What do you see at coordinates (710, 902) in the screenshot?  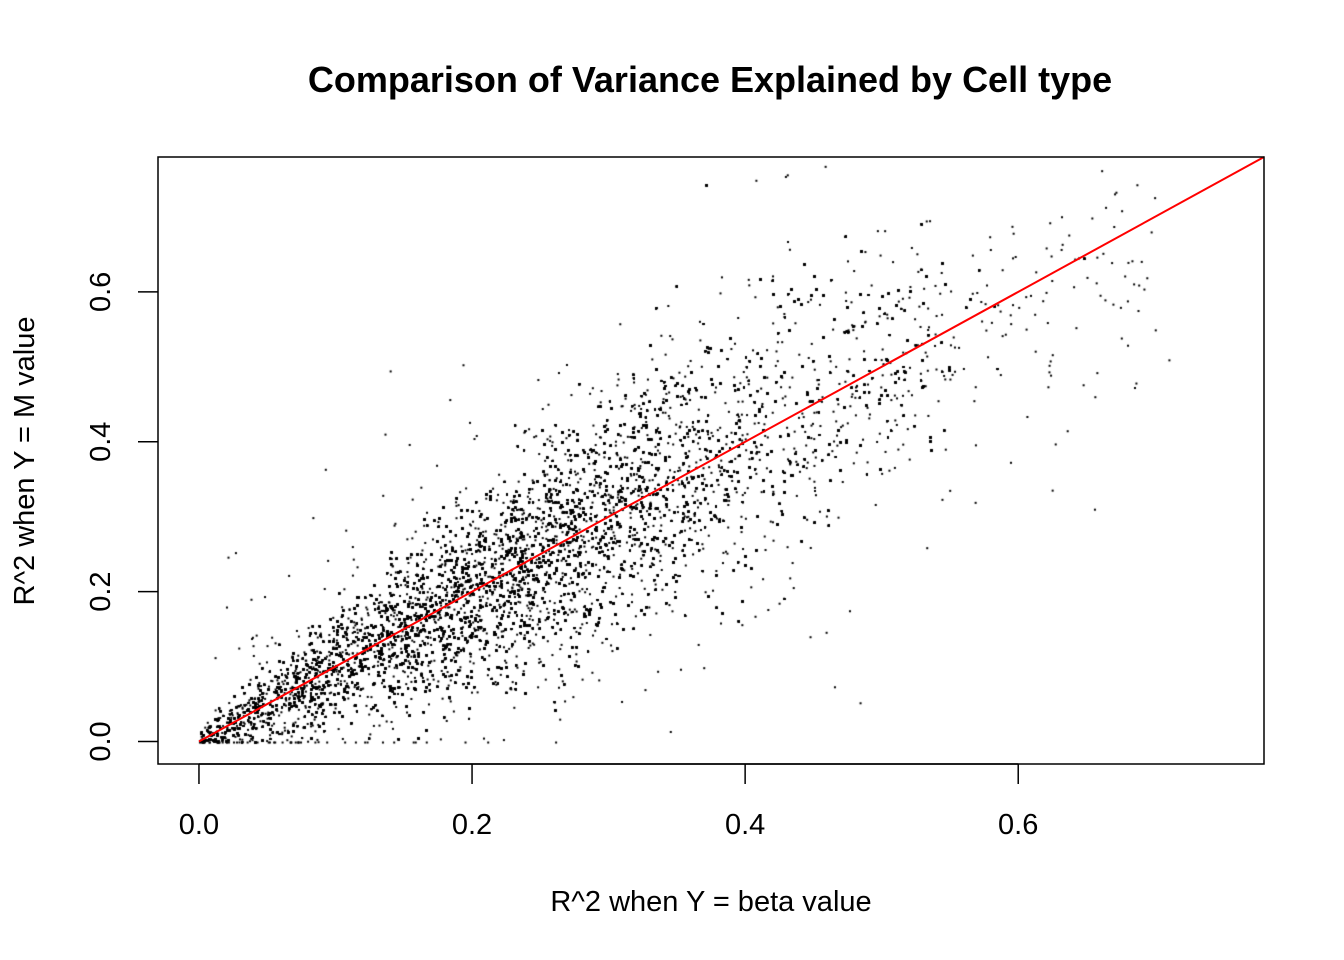 I see `x-axis-label: R^2 when Y = beta value` at bounding box center [710, 902].